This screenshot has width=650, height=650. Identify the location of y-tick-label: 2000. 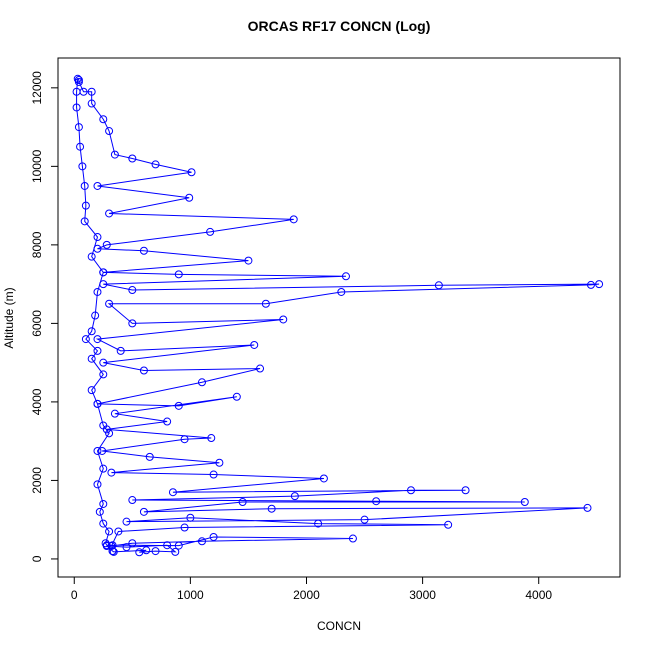
(37, 480).